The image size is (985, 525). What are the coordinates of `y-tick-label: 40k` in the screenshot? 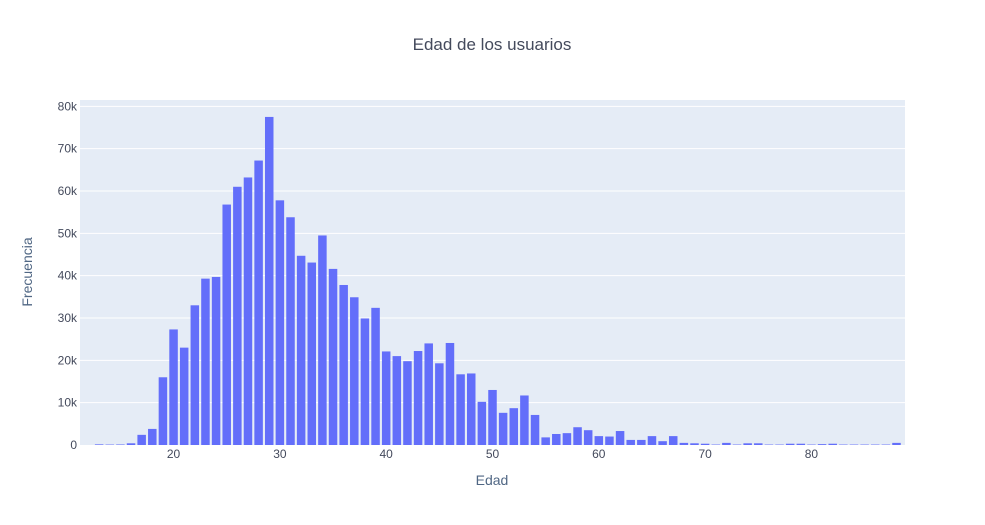 It's located at (68, 276).